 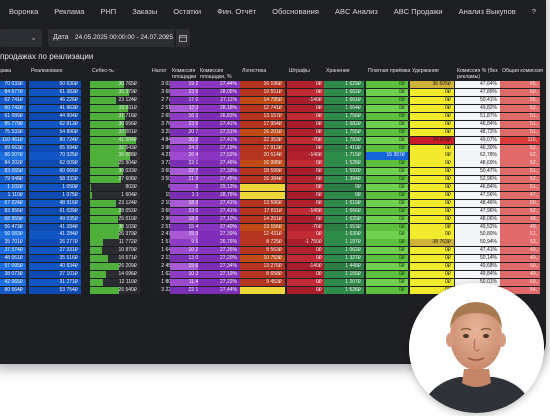 I want to click on column-header: Удержания, so click(x=425, y=71).